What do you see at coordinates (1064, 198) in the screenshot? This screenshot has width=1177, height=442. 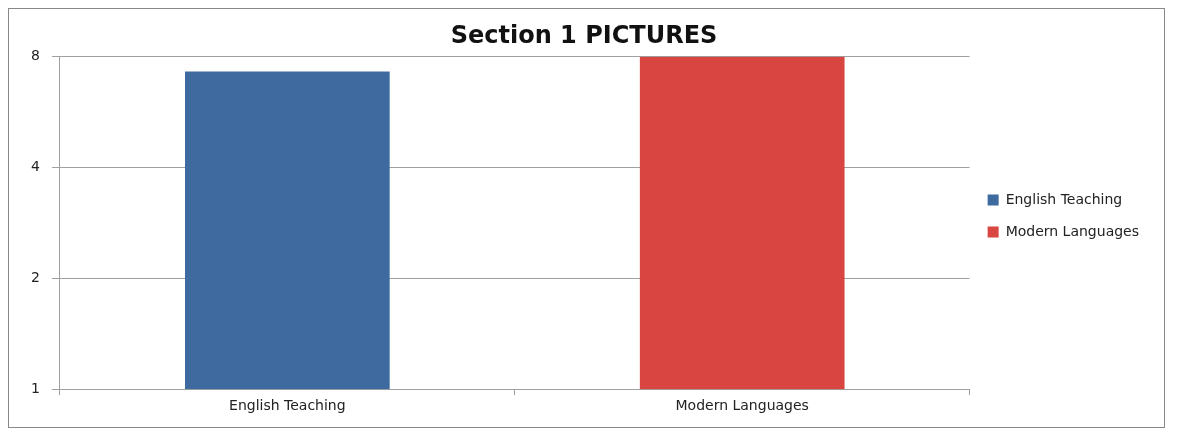 I see `legend-label: English Teaching` at bounding box center [1064, 198].